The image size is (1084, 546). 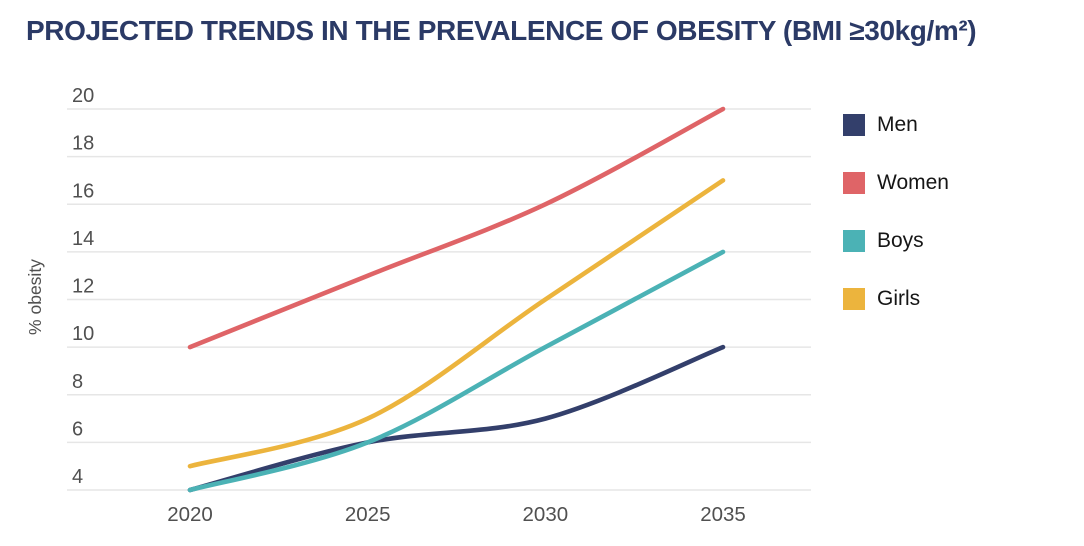 What do you see at coordinates (83, 334) in the screenshot?
I see `ytick-label-10: 10` at bounding box center [83, 334].